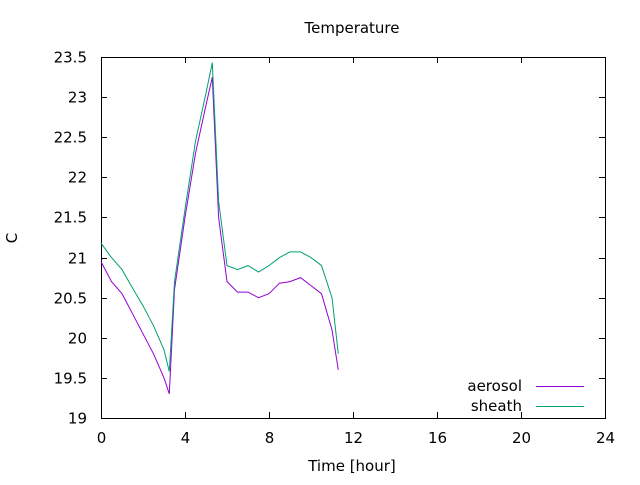 Image resolution: width=640 pixels, height=485 pixels. Describe the element at coordinates (70, 218) in the screenshot. I see `y-tick-label: 21.5` at that location.